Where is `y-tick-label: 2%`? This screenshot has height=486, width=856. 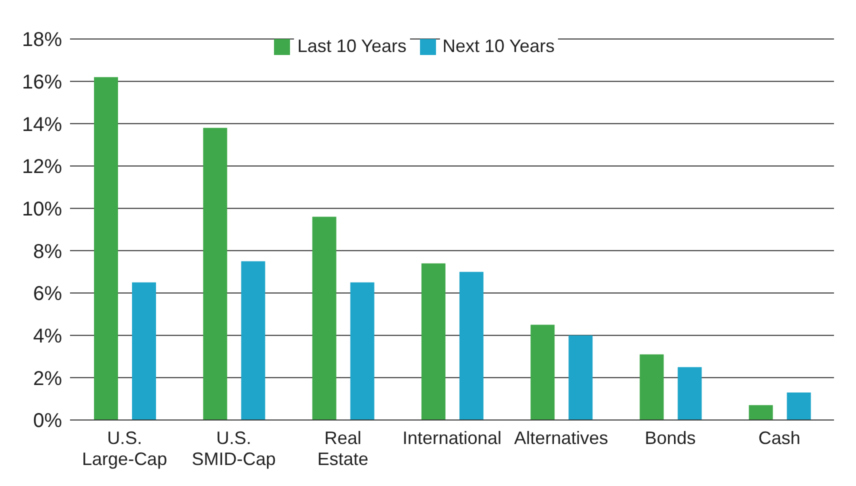 y-tick-label: 2% is located at coordinates (47, 379).